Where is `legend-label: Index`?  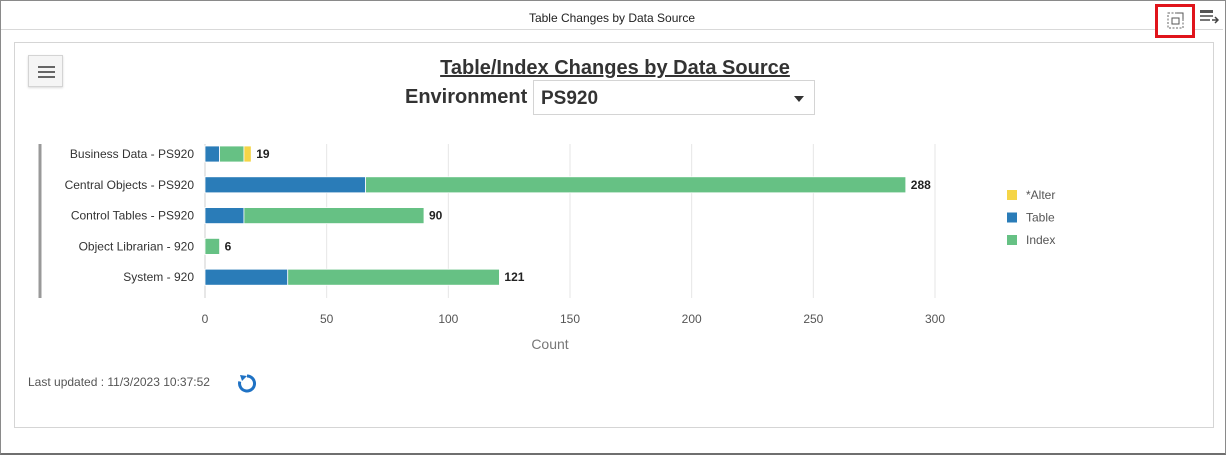 legend-label: Index is located at coordinates (1040, 240).